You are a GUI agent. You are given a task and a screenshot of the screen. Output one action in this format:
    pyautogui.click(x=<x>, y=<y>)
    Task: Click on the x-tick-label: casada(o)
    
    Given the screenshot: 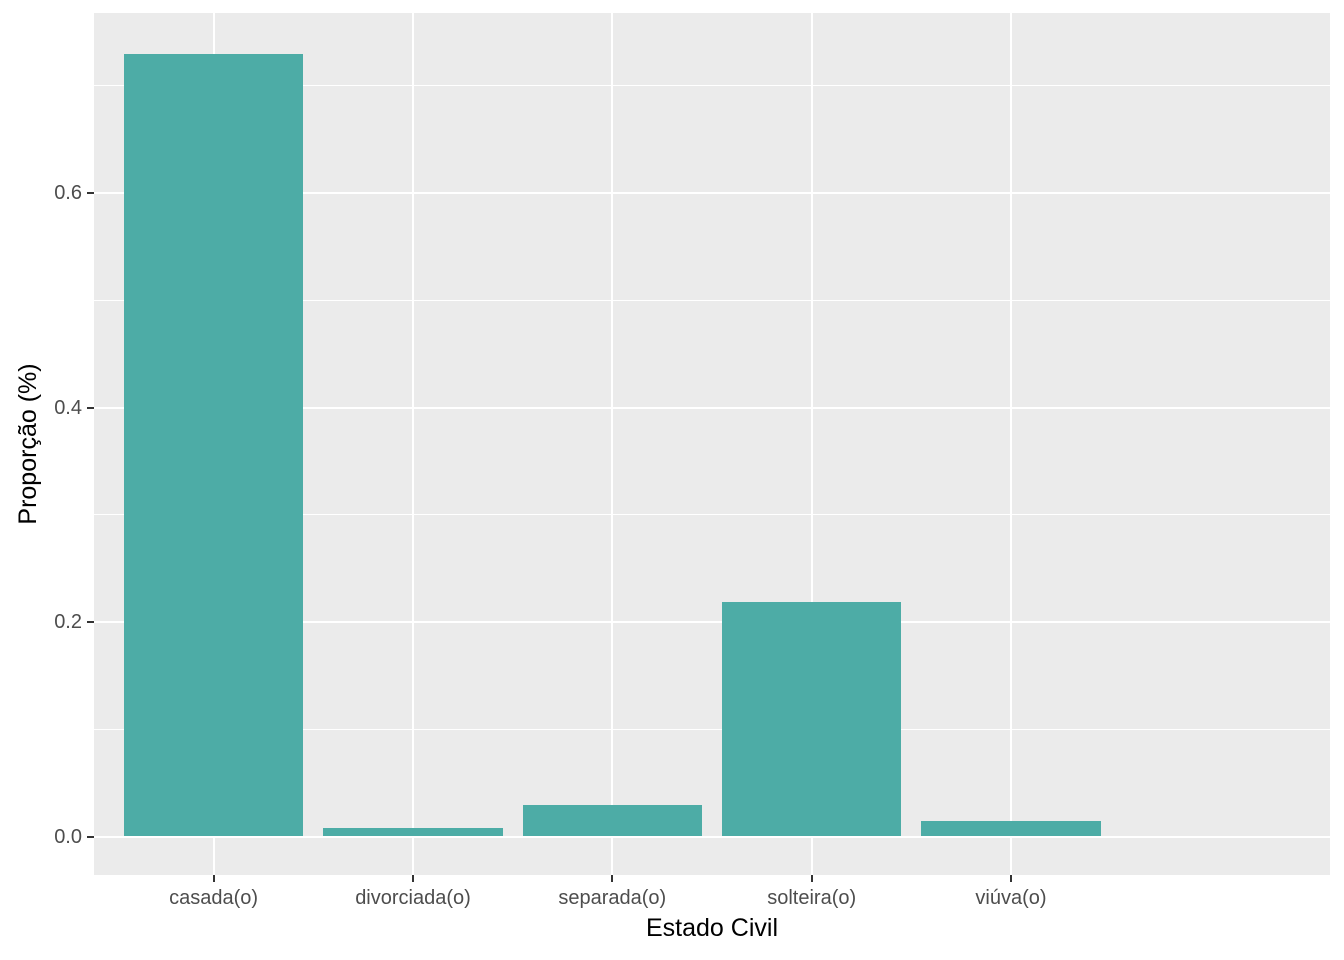 What is the action you would take?
    pyautogui.click(x=214, y=898)
    